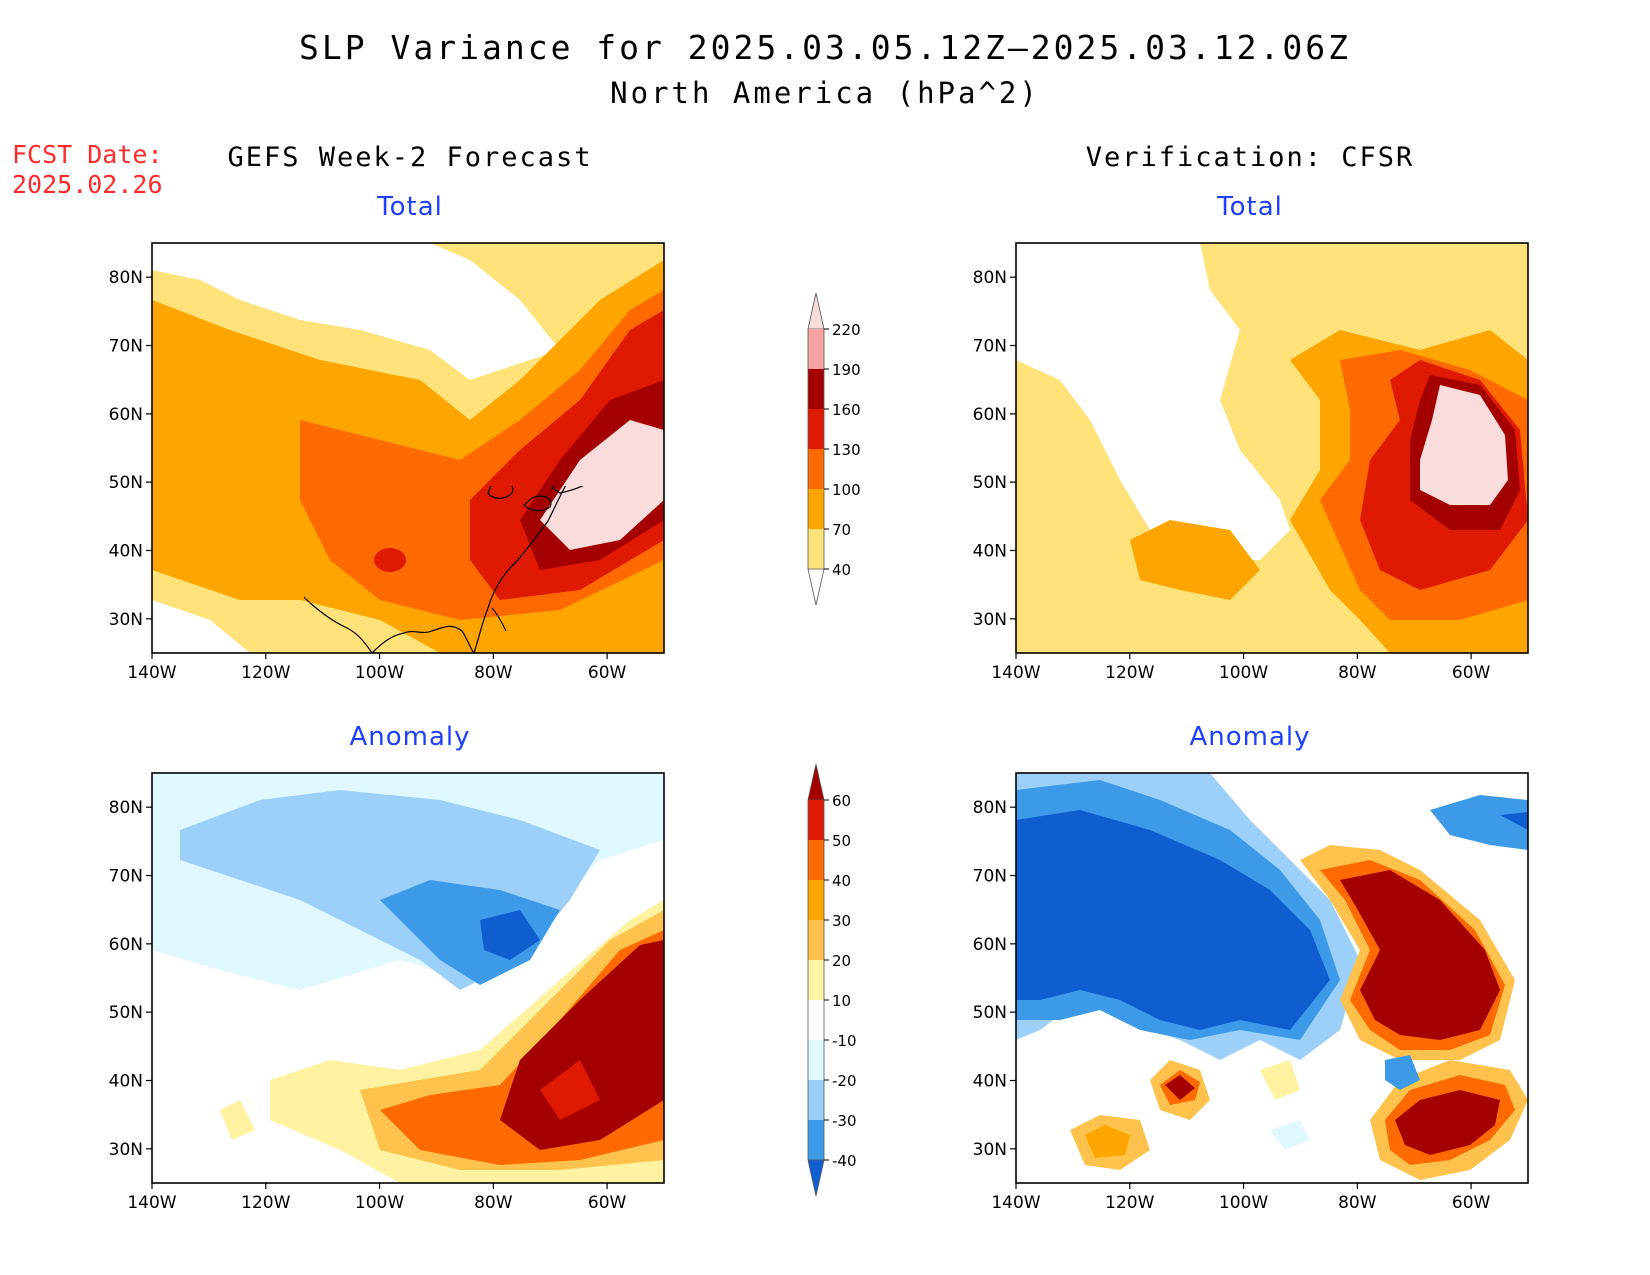 The height and width of the screenshot is (1275, 1650). What do you see at coordinates (825, 93) in the screenshot?
I see `figure-subtitle: North America (hPa^2)` at bounding box center [825, 93].